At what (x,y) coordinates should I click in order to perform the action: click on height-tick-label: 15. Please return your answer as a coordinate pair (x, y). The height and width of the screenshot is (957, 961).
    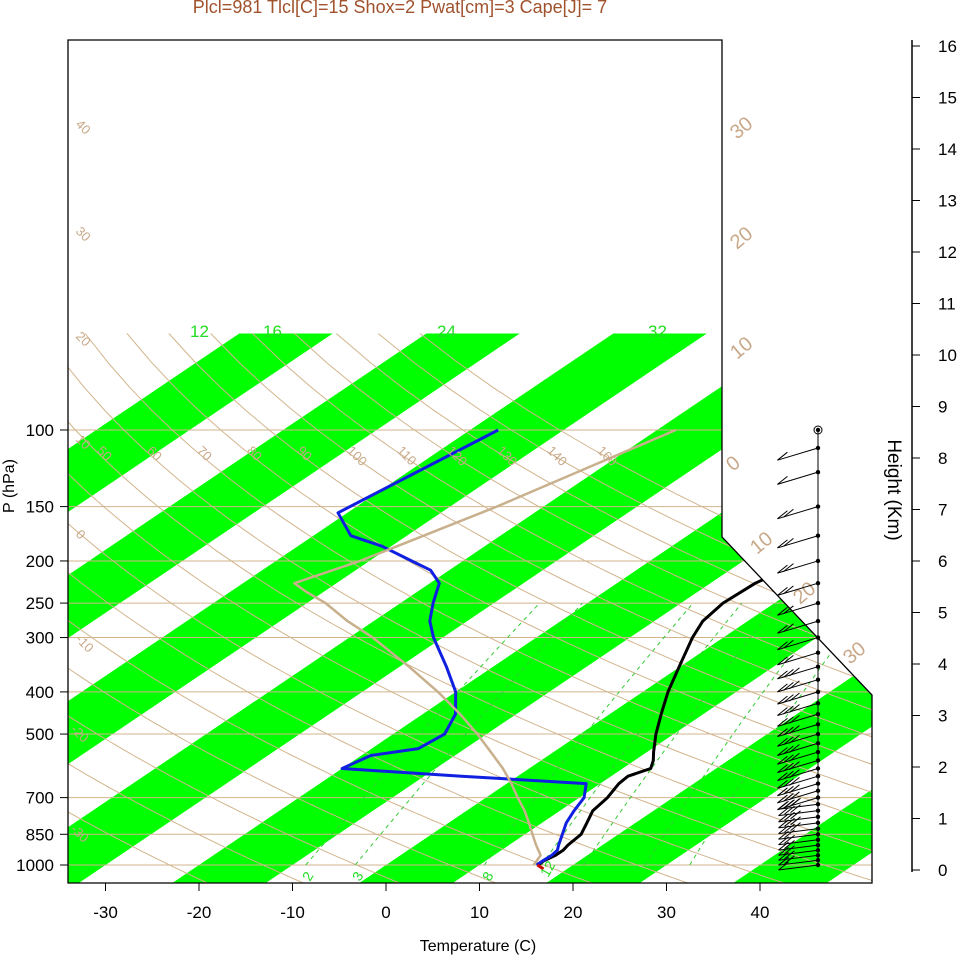
    Looking at the image, I should click on (947, 98).